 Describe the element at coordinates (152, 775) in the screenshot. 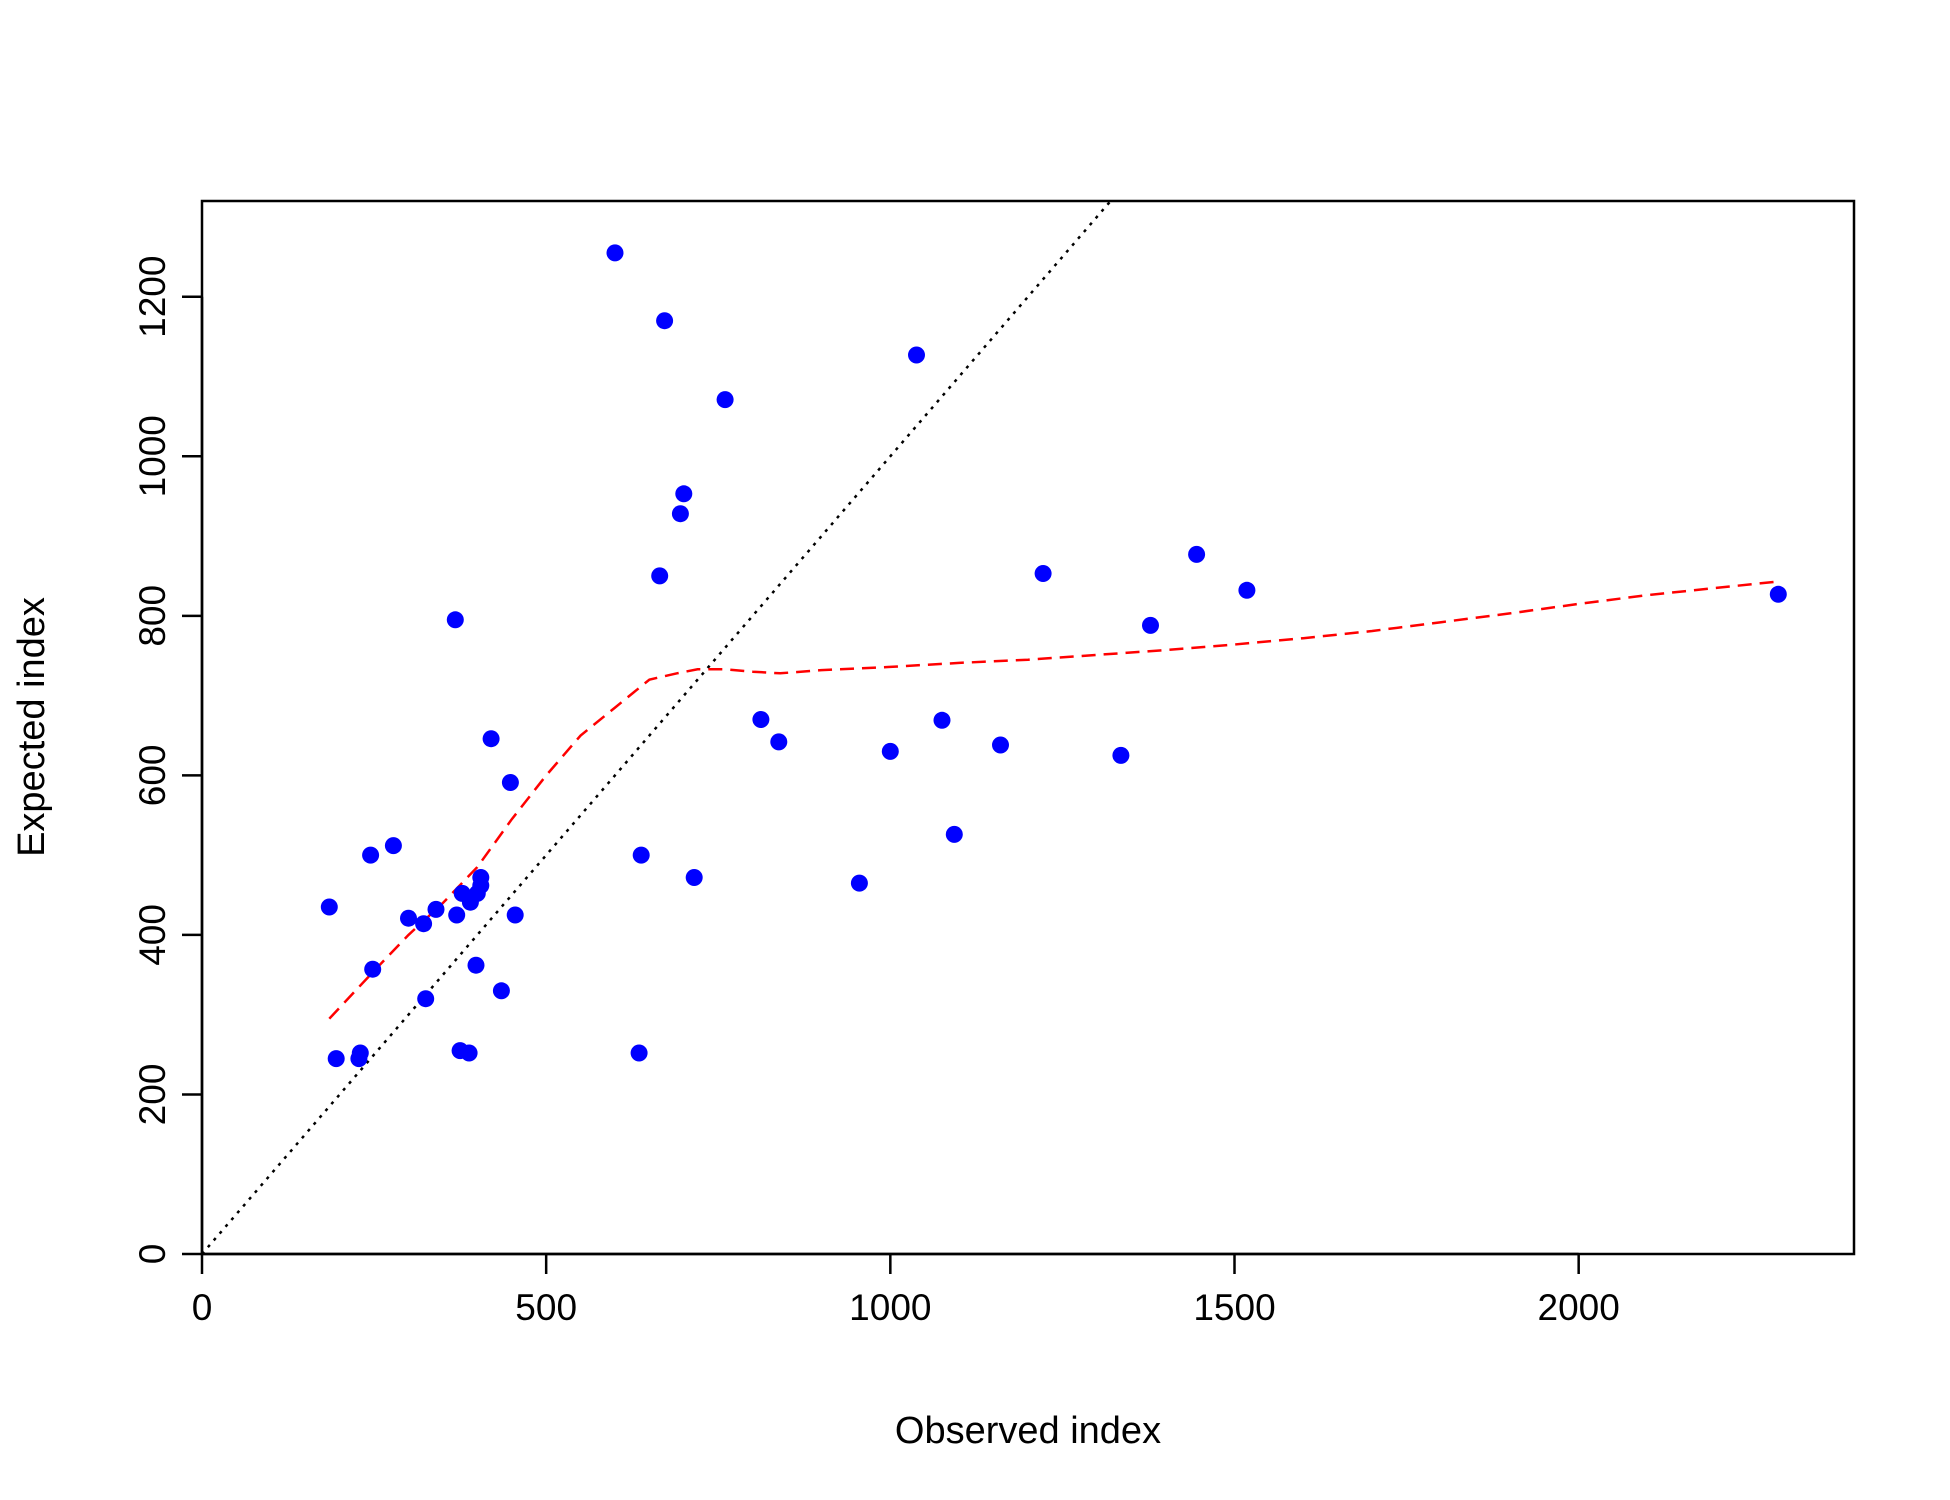

I see `y-tick-label: 600` at that location.